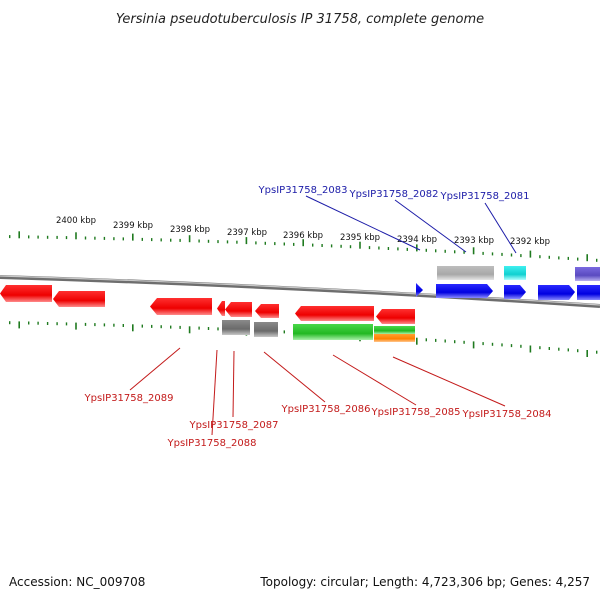 The width and height of the screenshot is (600, 600). I want to click on genome-backbone-highlight, so click(300, 290).